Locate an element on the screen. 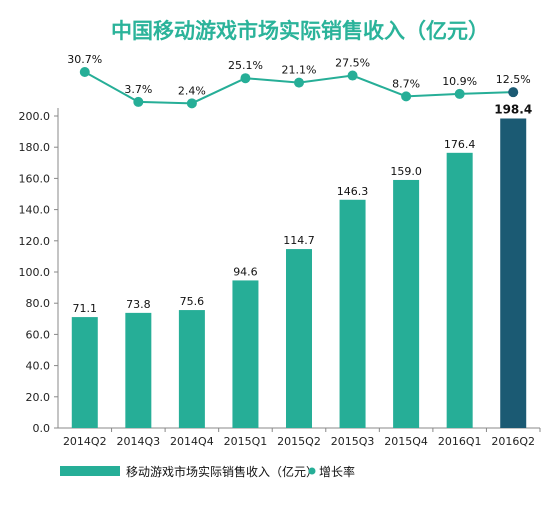 The height and width of the screenshot is (506, 550). bar-value-label: 146.3 is located at coordinates (353, 191).